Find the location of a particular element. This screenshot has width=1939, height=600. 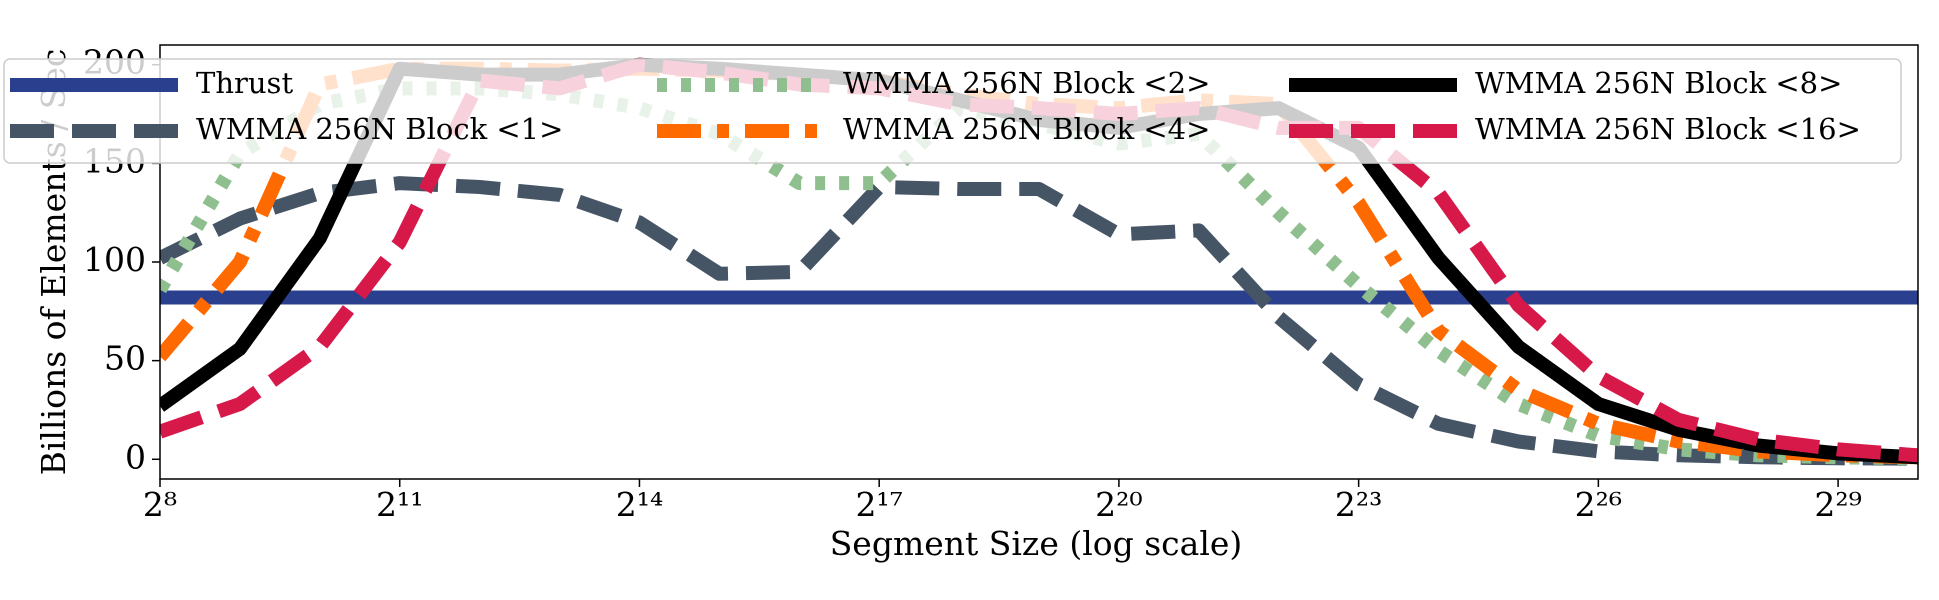

legend-label: WMMA 256N Block <2> is located at coordinates (1026, 83).